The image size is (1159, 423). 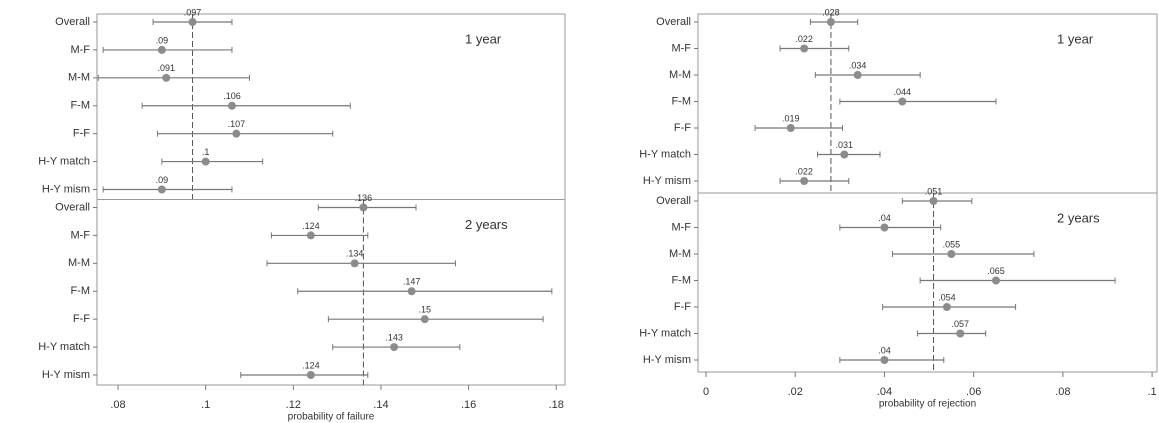 What do you see at coordinates (831, 12) in the screenshot?
I see `value-label: .028` at bounding box center [831, 12].